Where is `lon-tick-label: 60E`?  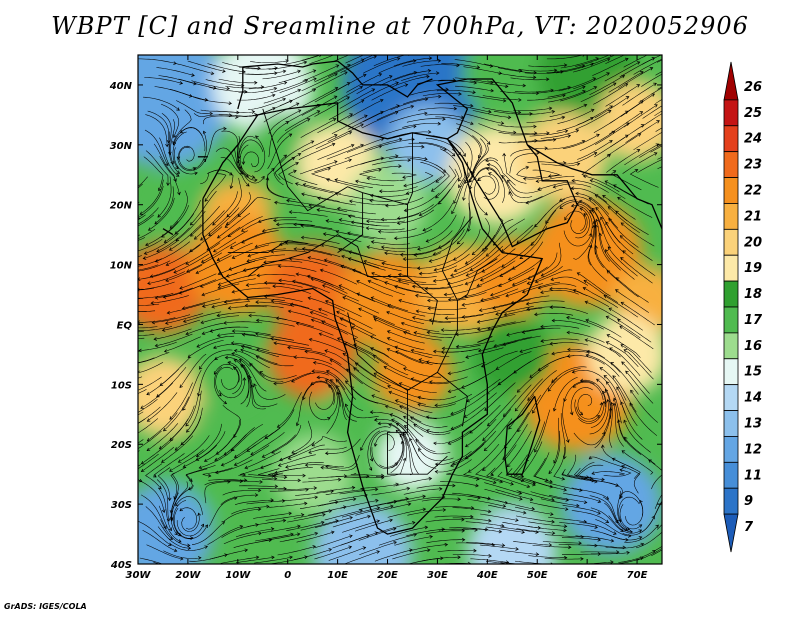 lon-tick-label: 60E is located at coordinates (587, 575).